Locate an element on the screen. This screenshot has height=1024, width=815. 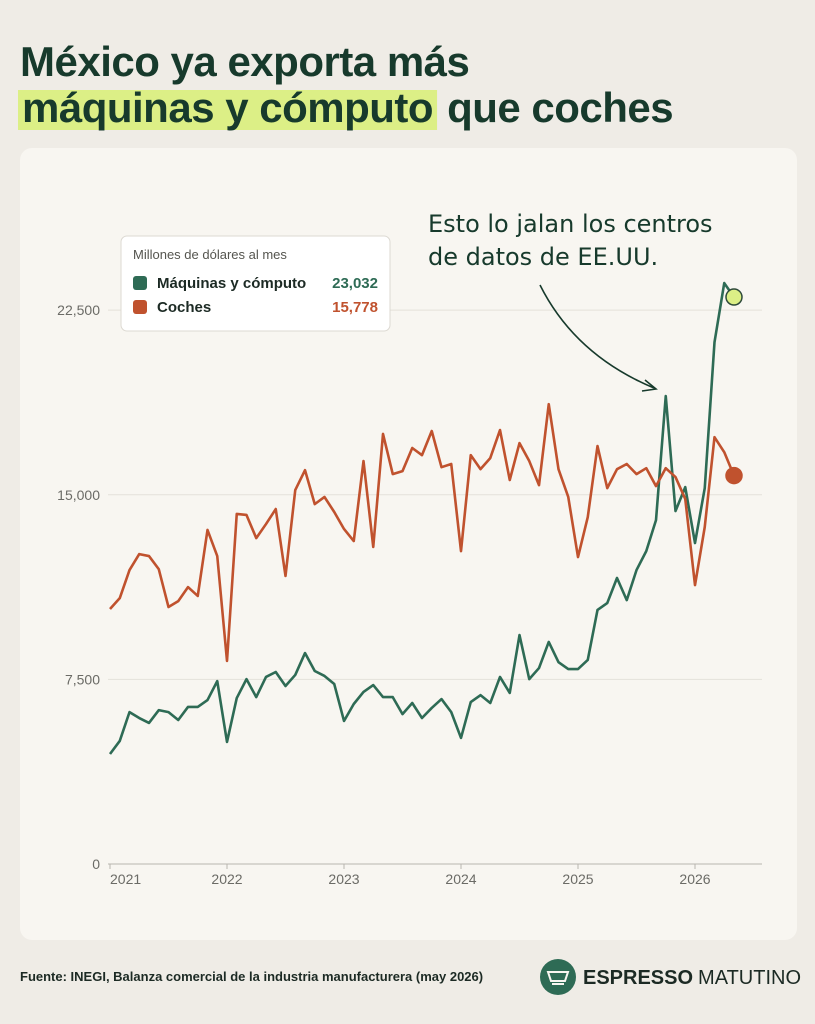
legend-label: Máquinas y cómputo is located at coordinates (231, 283).